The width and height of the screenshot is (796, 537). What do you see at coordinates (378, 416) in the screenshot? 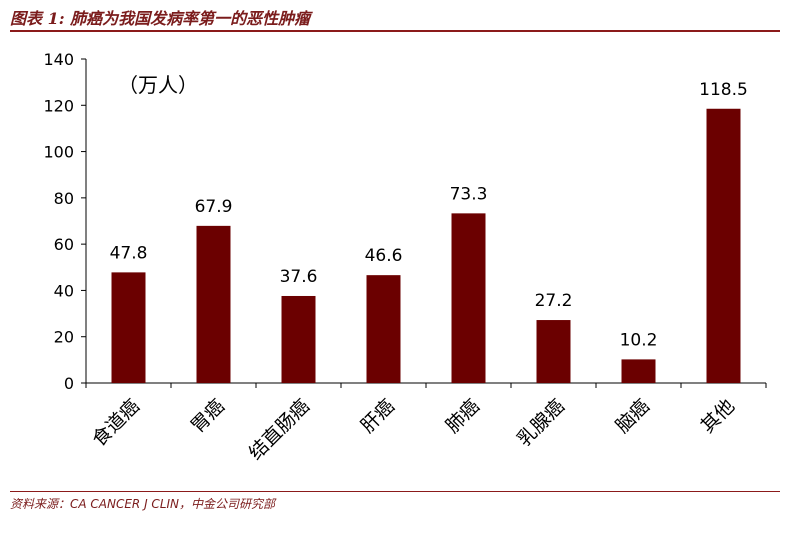
I see `category-label: 肝癌` at bounding box center [378, 416].